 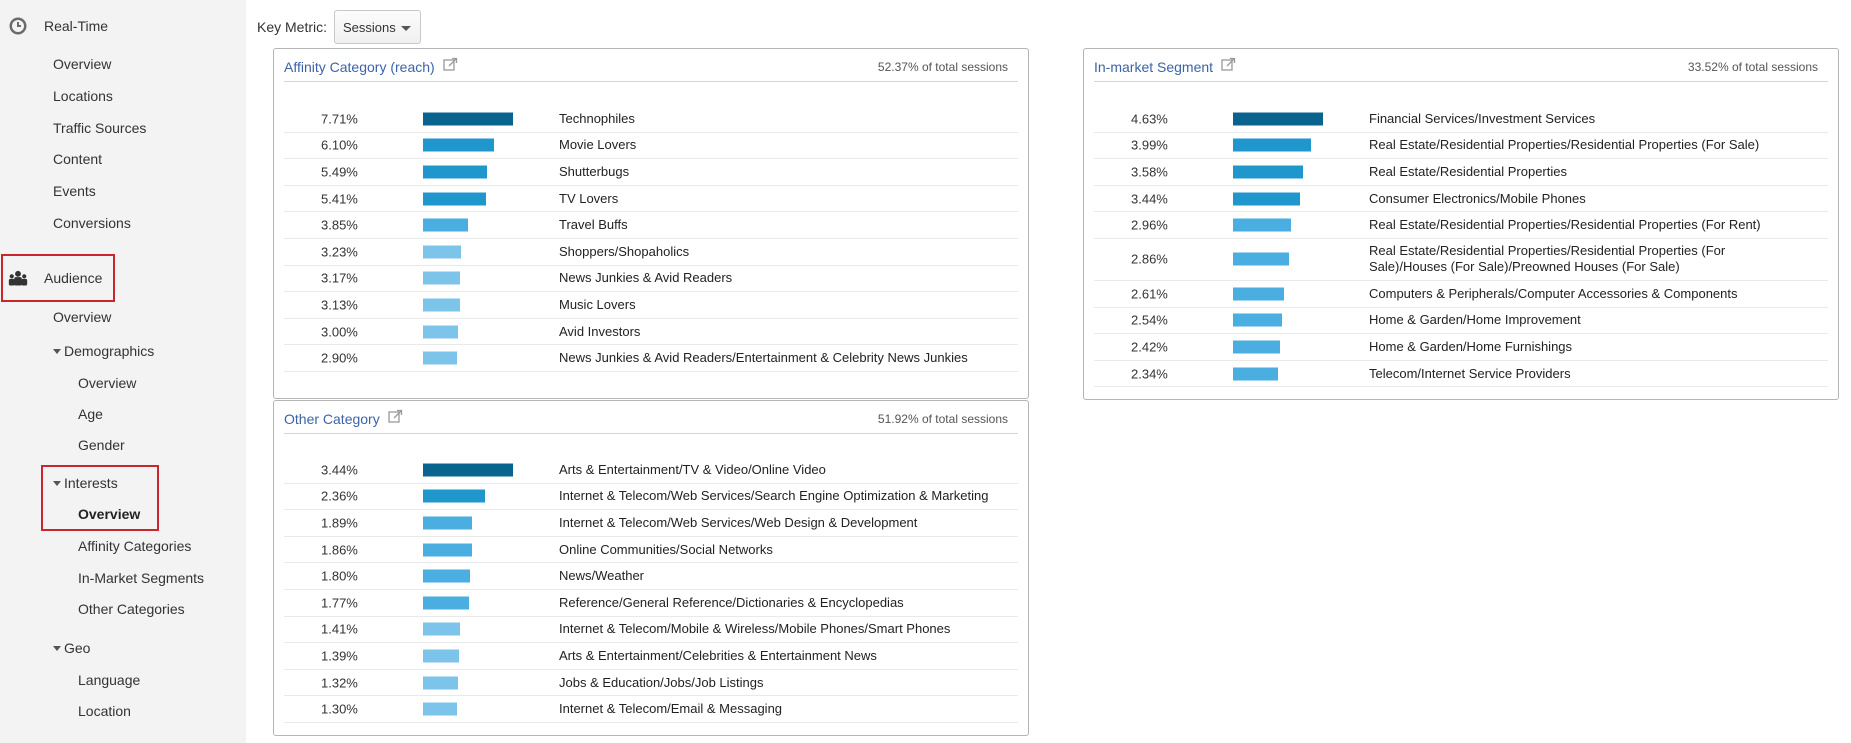 I want to click on table-row: 7.71% Technophiles, so click(x=651, y=119).